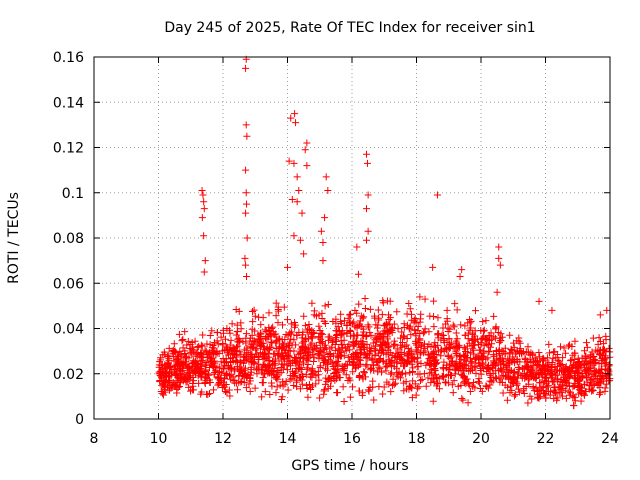  Describe the element at coordinates (417, 439) in the screenshot. I see `x-tick-label: 18` at that location.